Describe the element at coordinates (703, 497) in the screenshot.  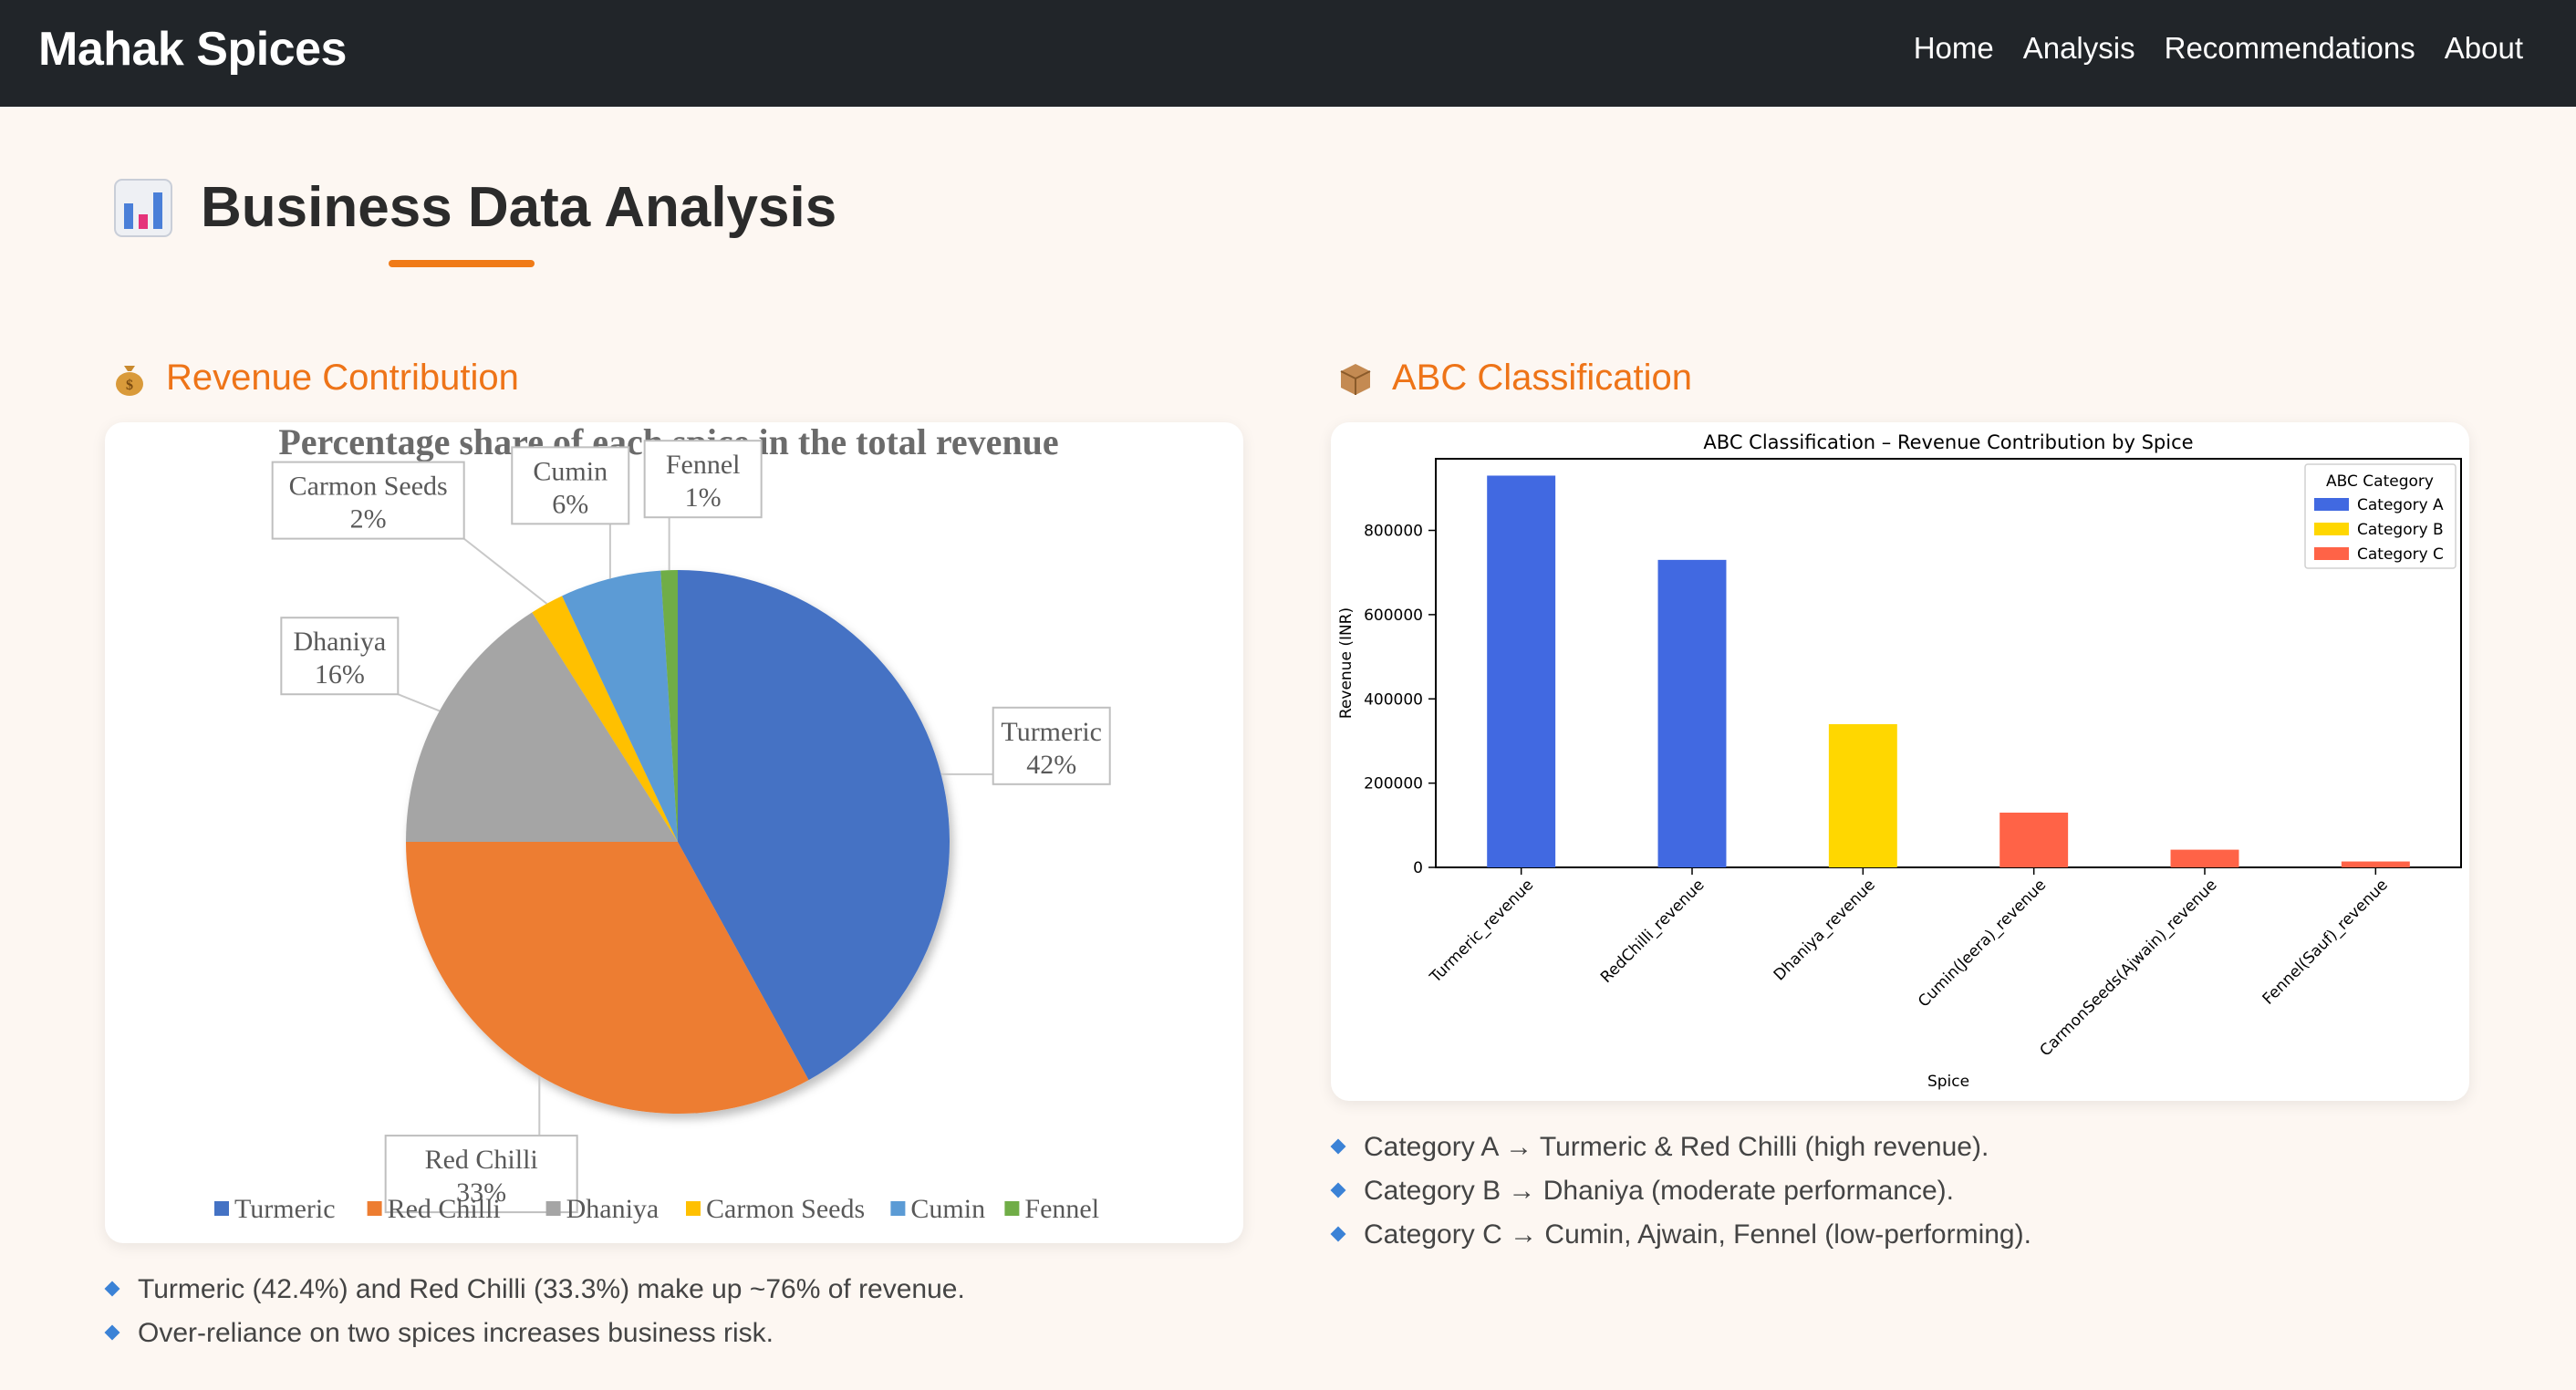
I see `pie-callout-percent: 1%` at that location.